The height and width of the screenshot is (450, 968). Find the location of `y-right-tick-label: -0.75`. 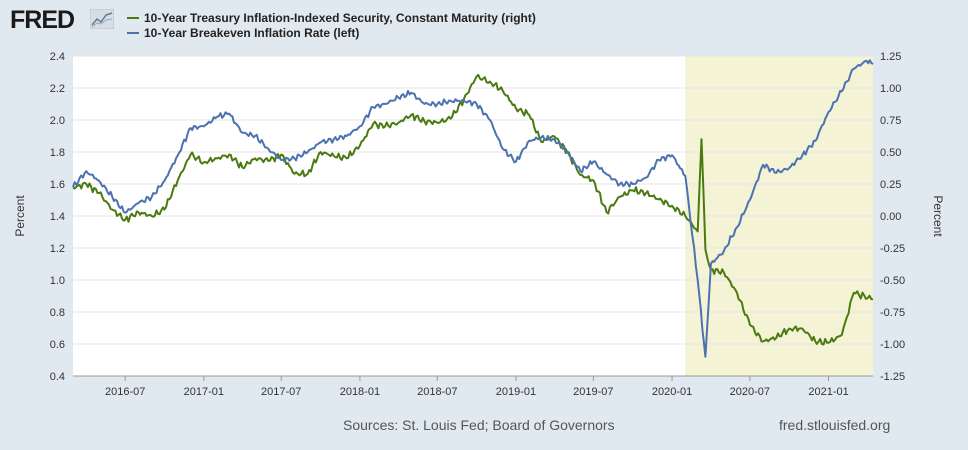

y-right-tick-label: -0.75 is located at coordinates (892, 313).